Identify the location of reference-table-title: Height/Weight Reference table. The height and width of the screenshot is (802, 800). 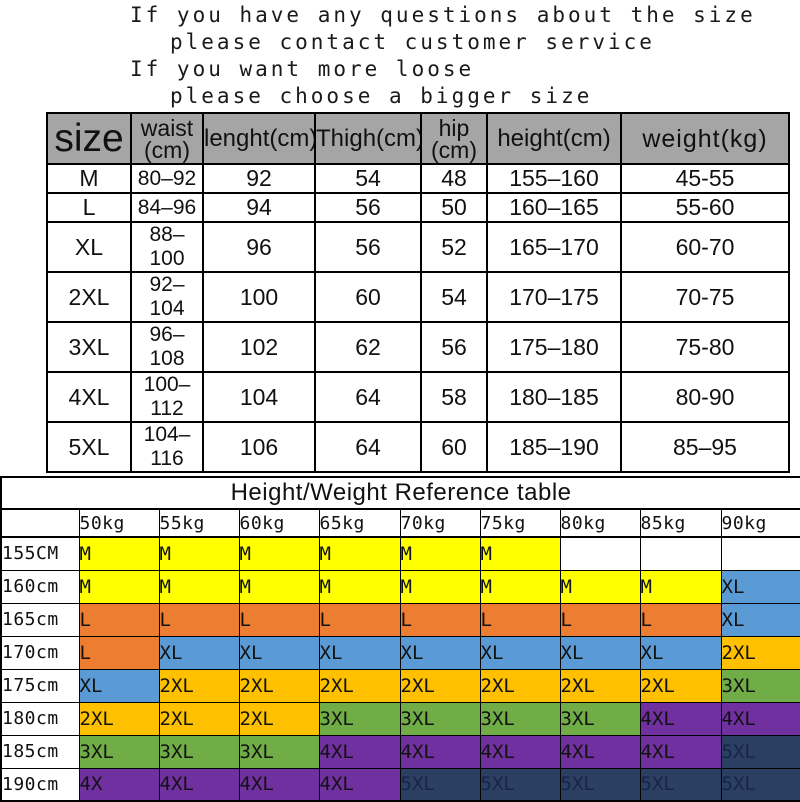
(400, 493).